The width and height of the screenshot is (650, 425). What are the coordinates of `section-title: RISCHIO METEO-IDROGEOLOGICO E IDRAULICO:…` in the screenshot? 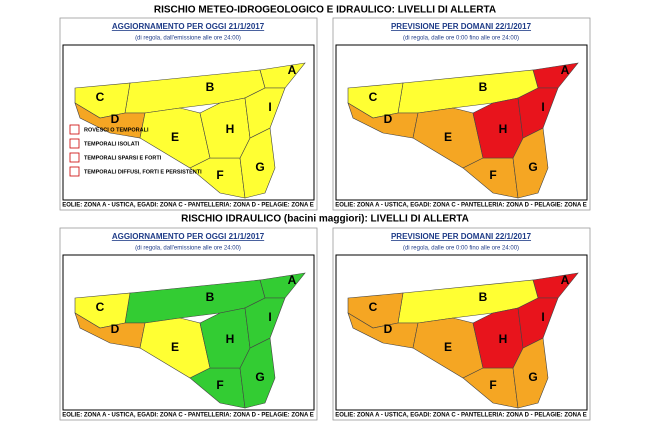 It's located at (325, 10).